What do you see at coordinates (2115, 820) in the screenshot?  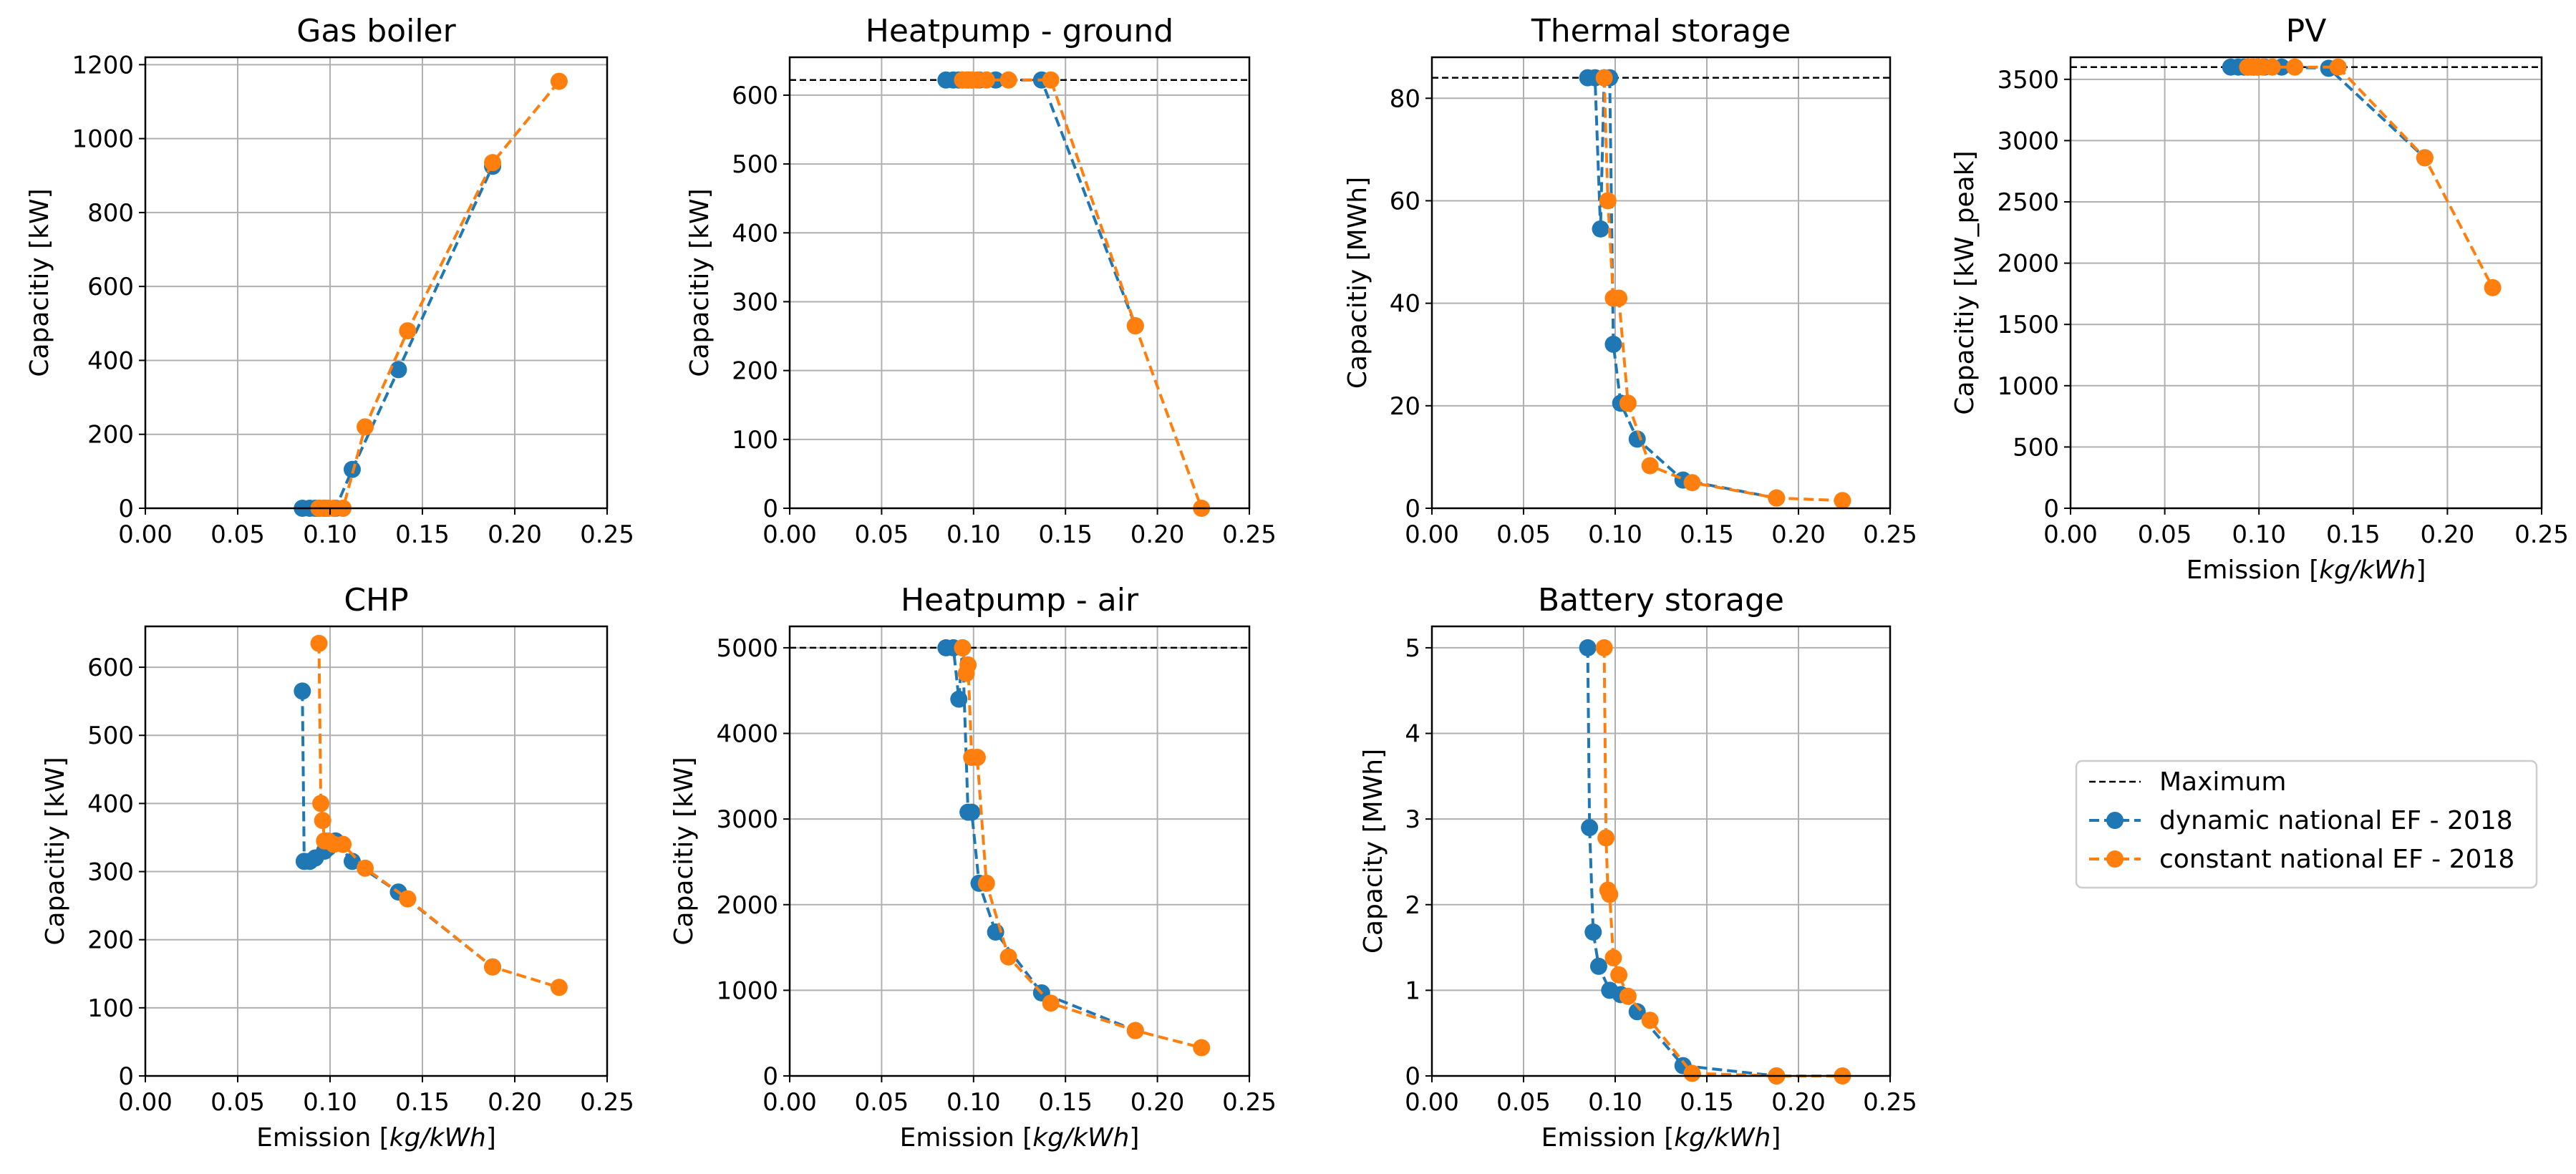 I see `legend-dynamic-marker` at bounding box center [2115, 820].